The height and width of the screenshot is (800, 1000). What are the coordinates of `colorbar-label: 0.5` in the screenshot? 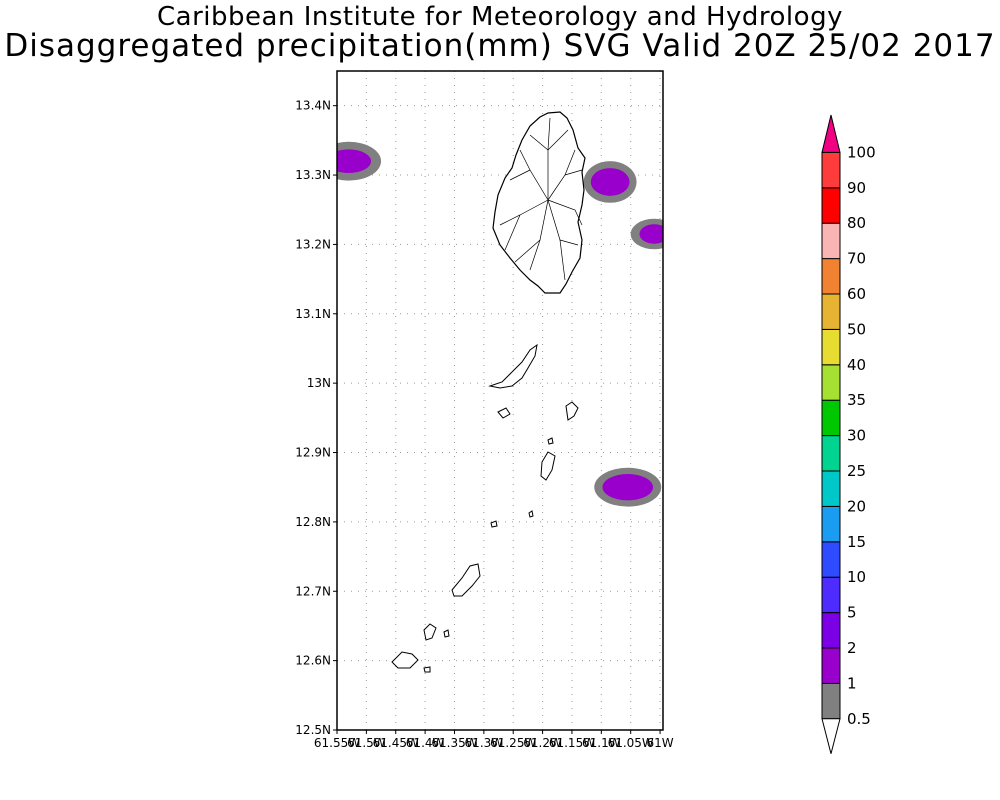 It's located at (859, 719).